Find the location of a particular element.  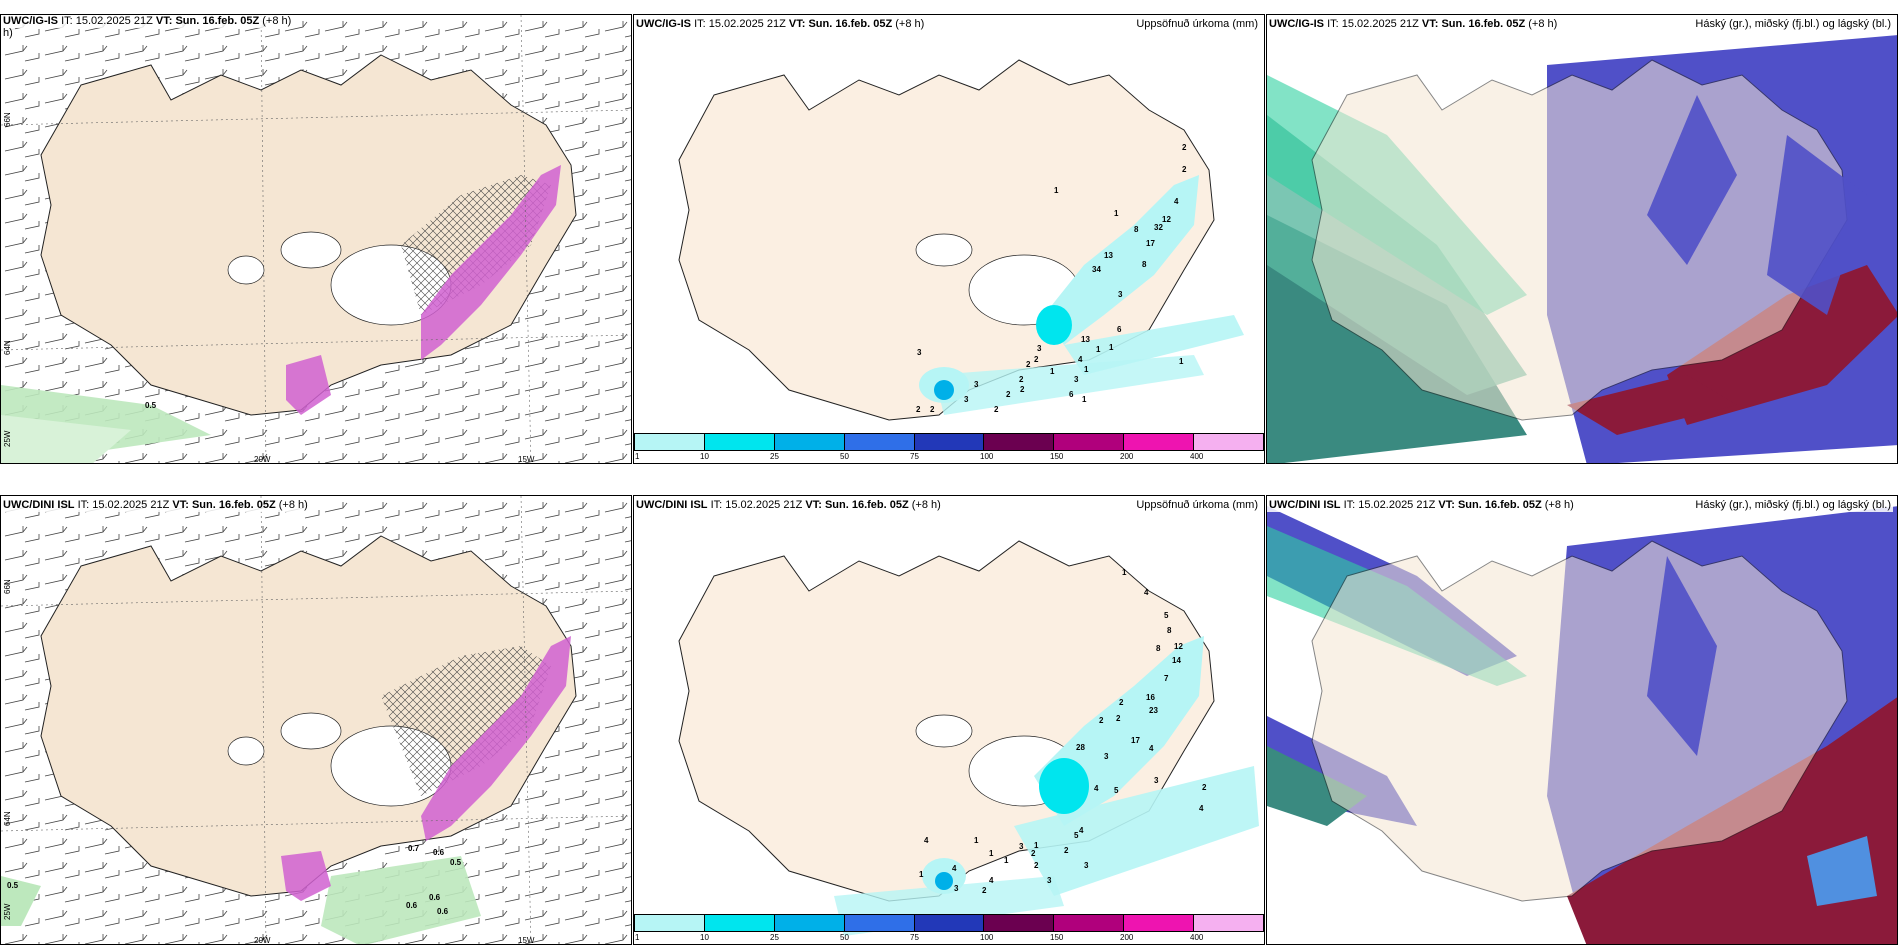

precip-map-svg is located at coordinates (968, 738).